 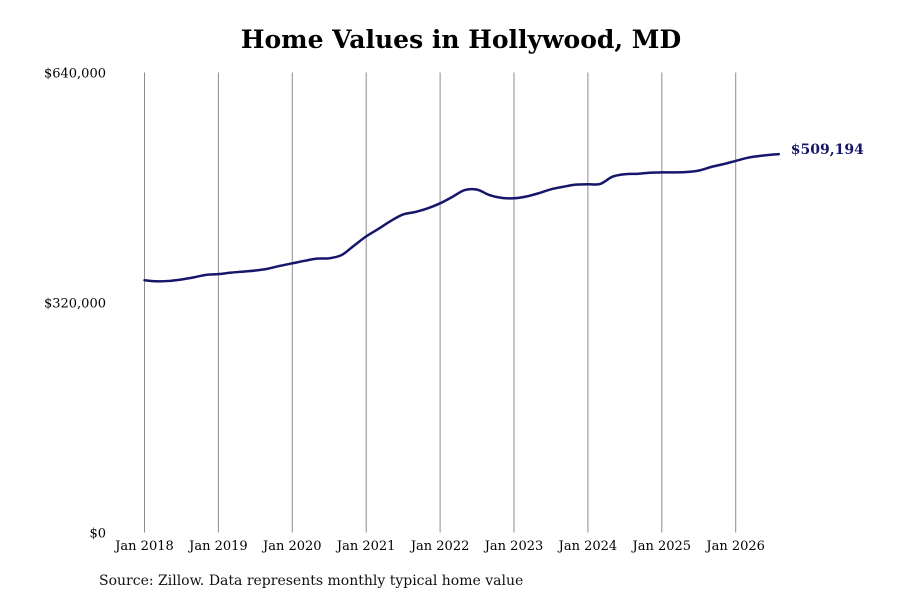 What do you see at coordinates (97, 534) in the screenshot?
I see `y-tick-label: $0` at bounding box center [97, 534].